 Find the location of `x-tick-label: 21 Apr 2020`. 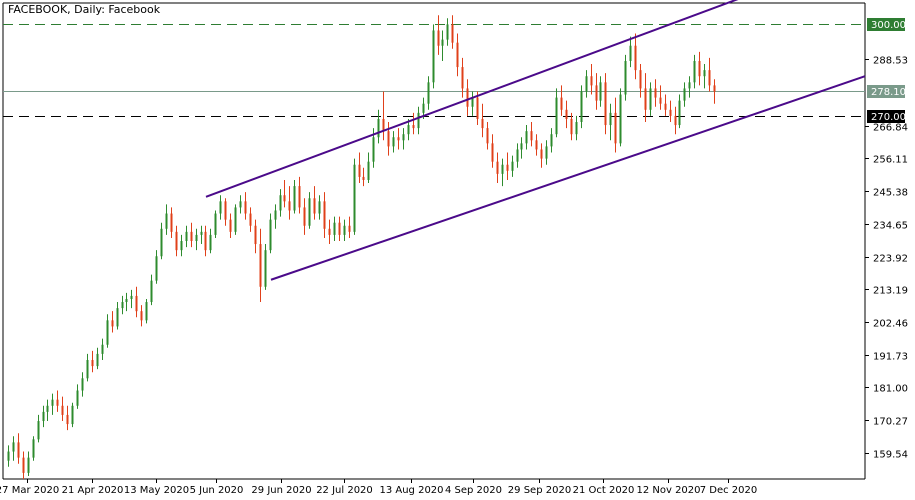

x-tick-label: 21 Apr 2020 is located at coordinates (93, 490).